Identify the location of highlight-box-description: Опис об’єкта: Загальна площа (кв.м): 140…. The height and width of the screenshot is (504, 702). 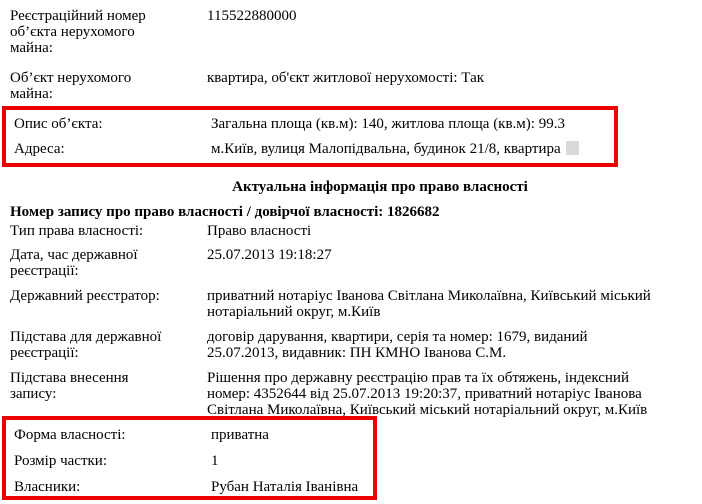
(310, 136).